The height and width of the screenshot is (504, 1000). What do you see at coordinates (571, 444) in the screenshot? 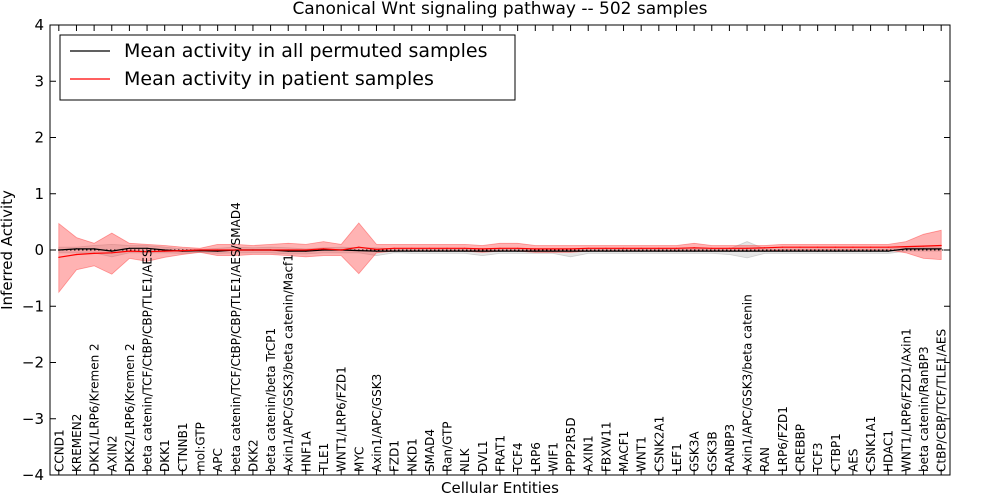
I see `x-tick-label: PPP2R5D` at bounding box center [571, 444].